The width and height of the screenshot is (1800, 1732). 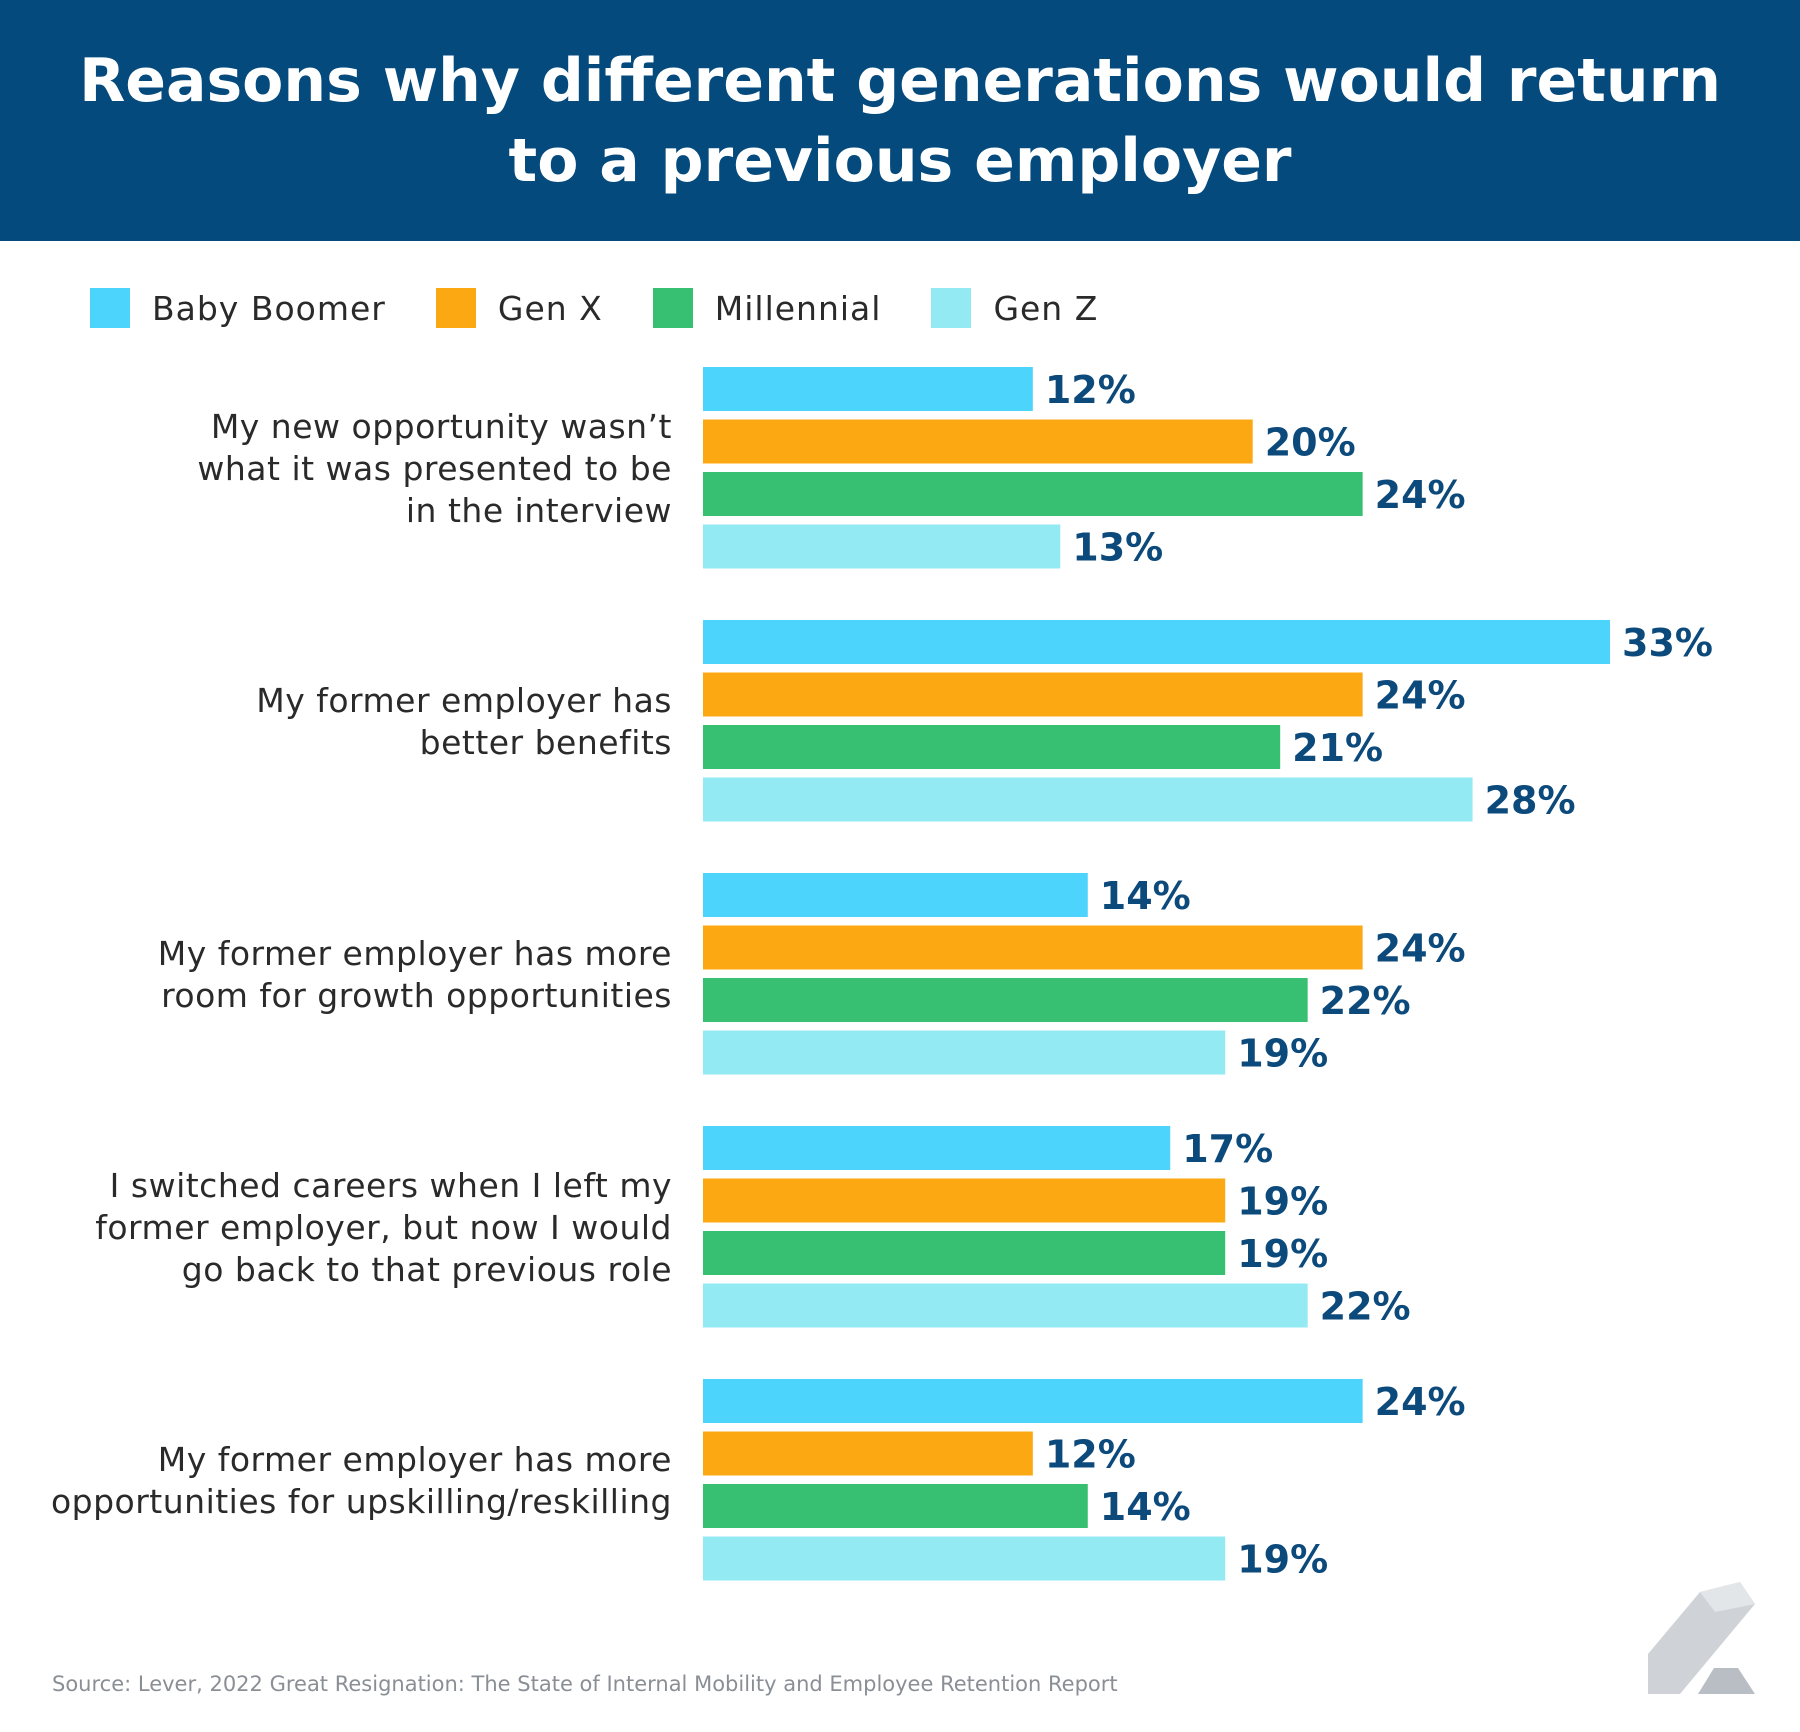 I want to click on legend-label-gen-z: Gen Z, so click(x=1046, y=308).